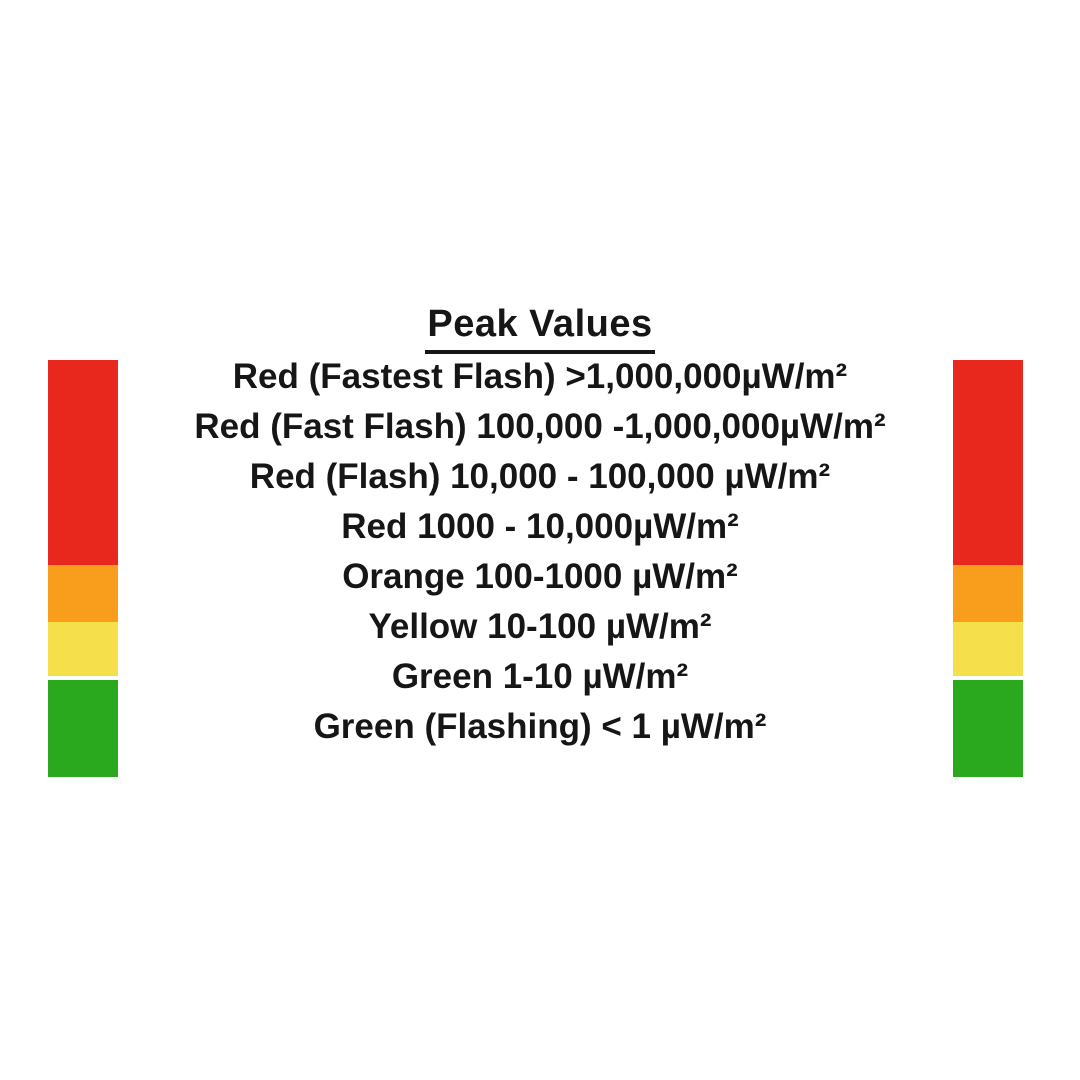 The image size is (1080, 1080). What do you see at coordinates (540, 476) in the screenshot?
I see `legend-line-red-flash: Red (Flash) 10,000 - 100,000 µW/m²` at bounding box center [540, 476].